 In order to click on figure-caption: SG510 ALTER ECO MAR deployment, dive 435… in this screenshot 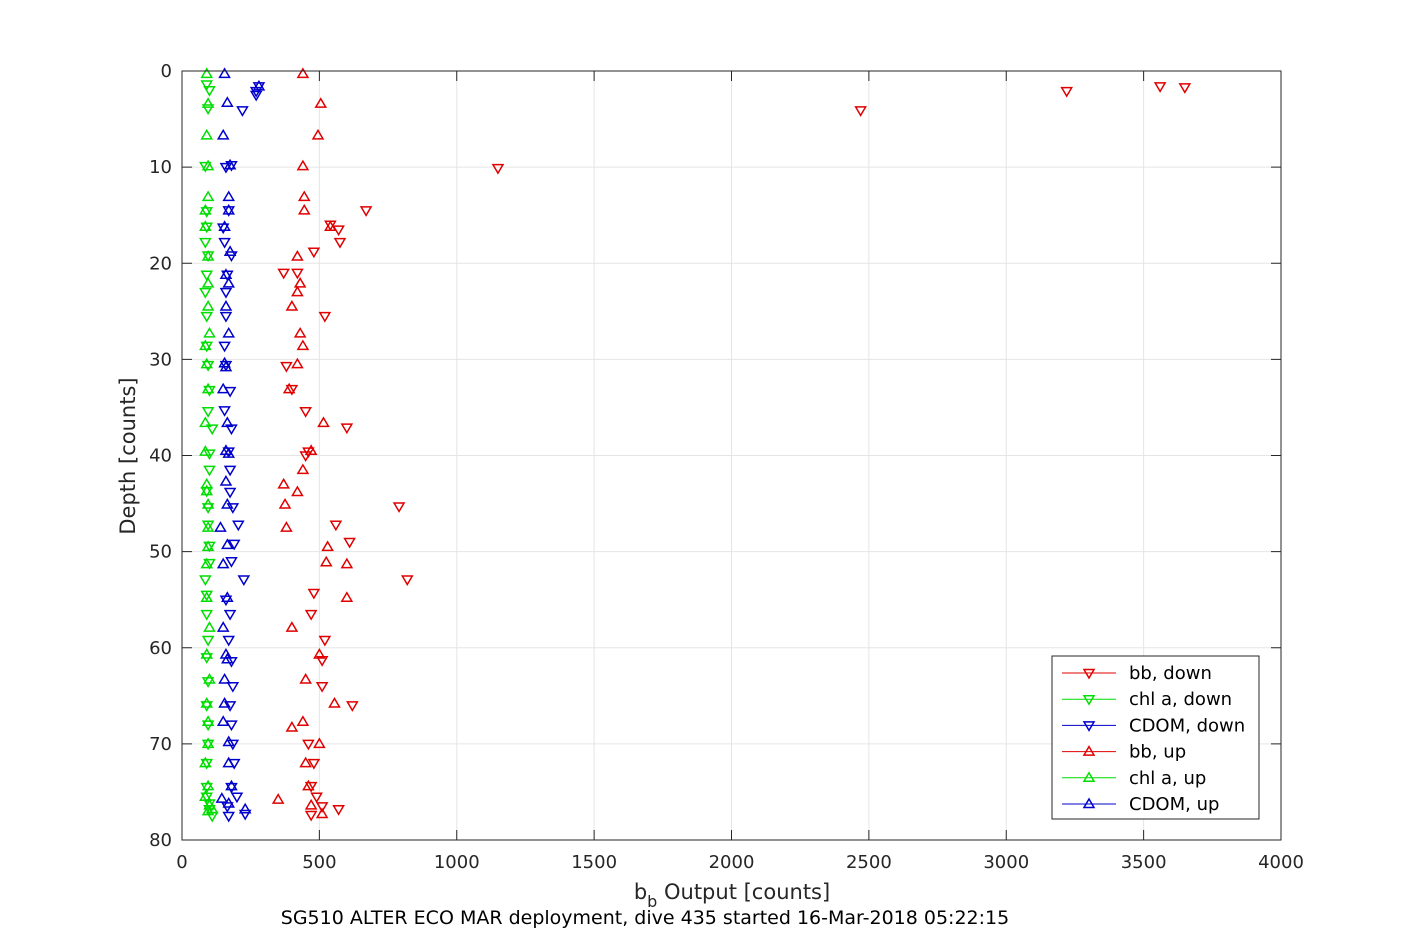, I will do `click(645, 918)`.